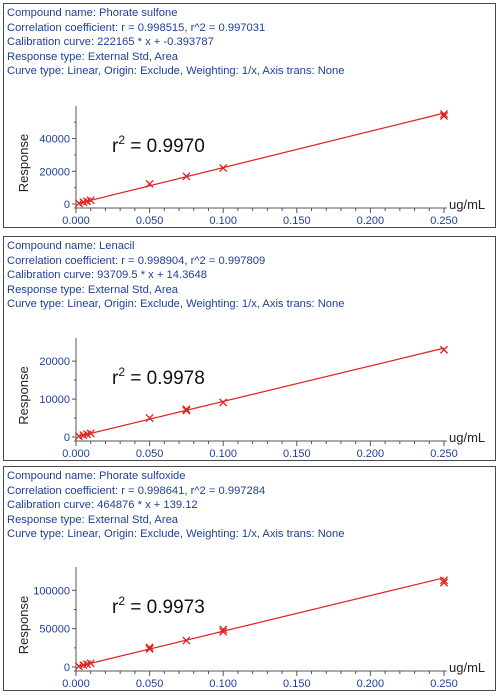  Describe the element at coordinates (158, 145) in the screenshot. I see `r-squared-annotation: r2 = 0.9970` at that location.